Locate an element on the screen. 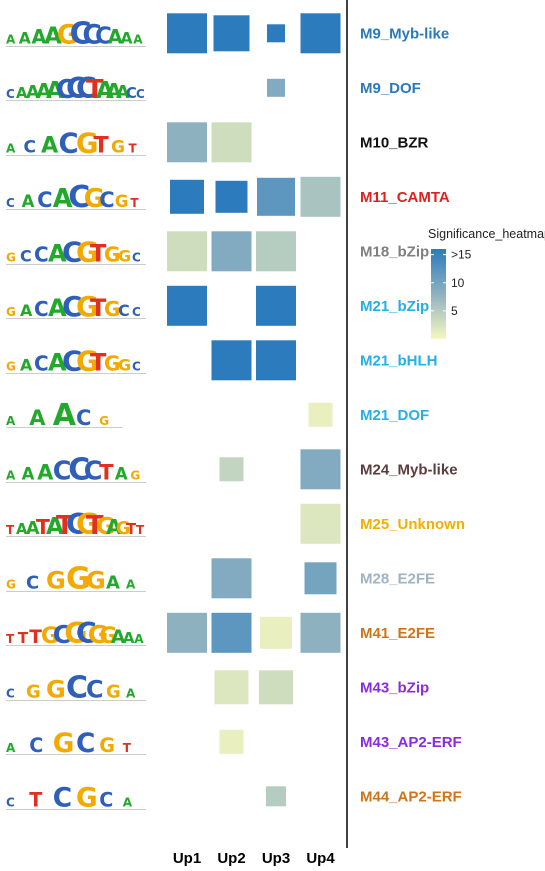 This screenshot has height=871, width=545. row-label: M21_bZip is located at coordinates (394, 306).